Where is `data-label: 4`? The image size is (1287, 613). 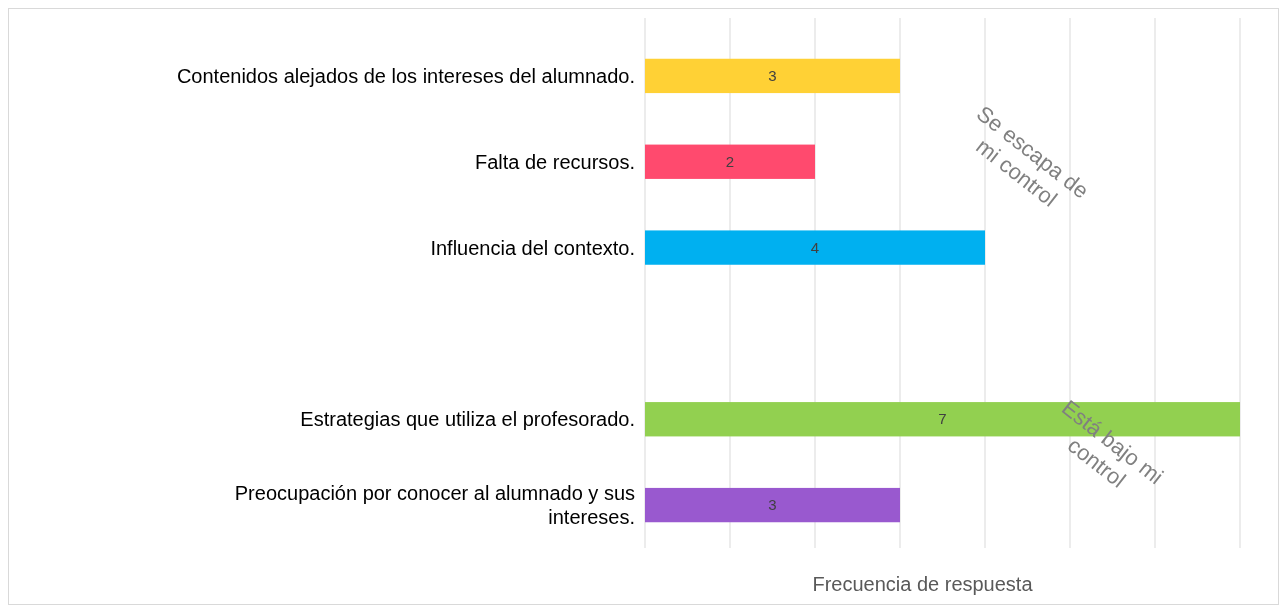 data-label: 4 is located at coordinates (815, 247).